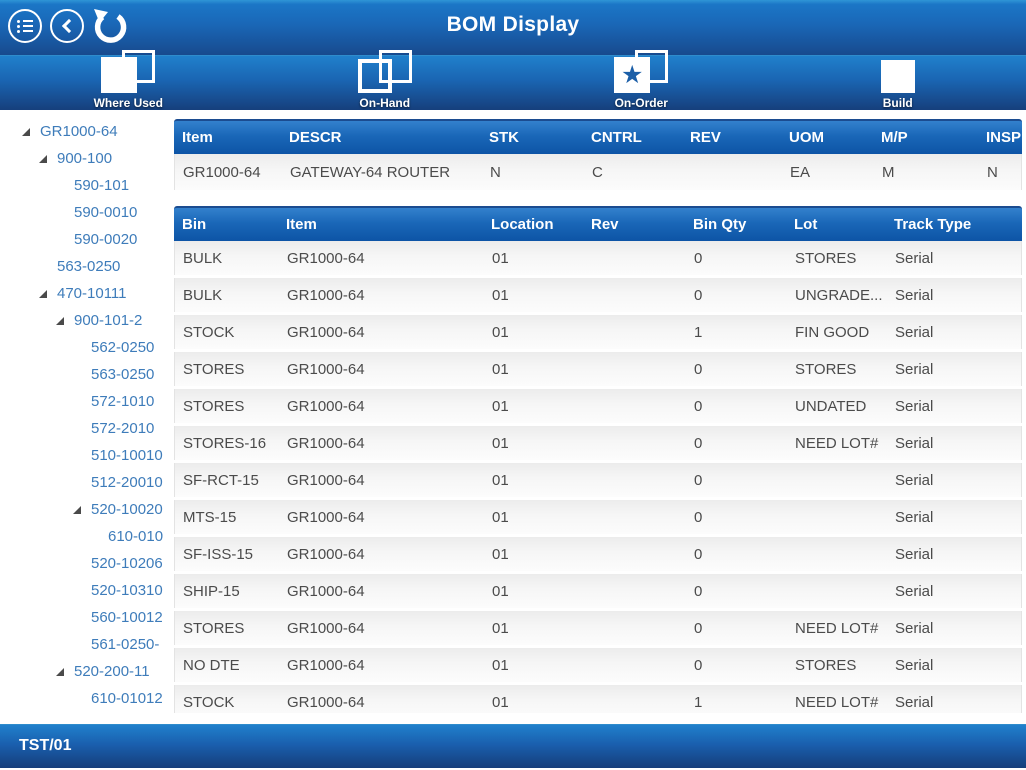  Describe the element at coordinates (698, 332) in the screenshot. I see `cell: 1` at that location.